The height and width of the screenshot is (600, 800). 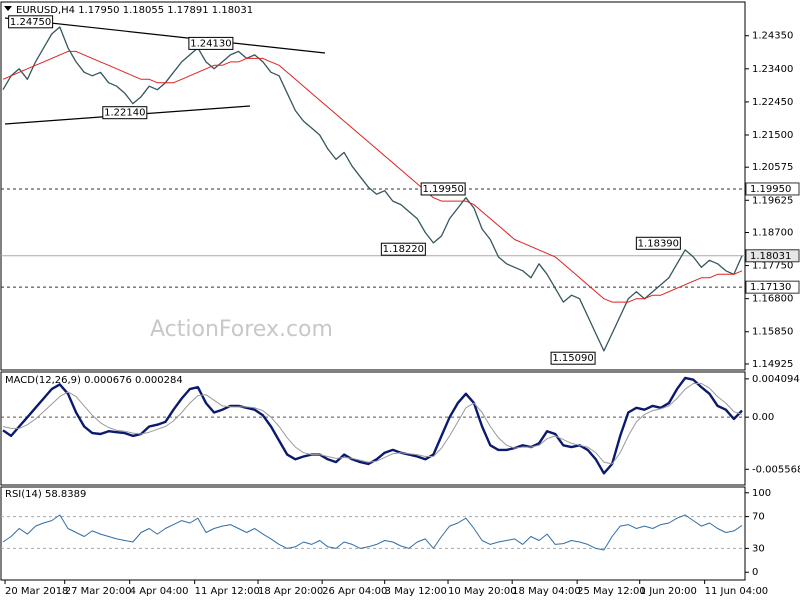 I want to click on level-label: 1.17130, so click(x=770, y=287).